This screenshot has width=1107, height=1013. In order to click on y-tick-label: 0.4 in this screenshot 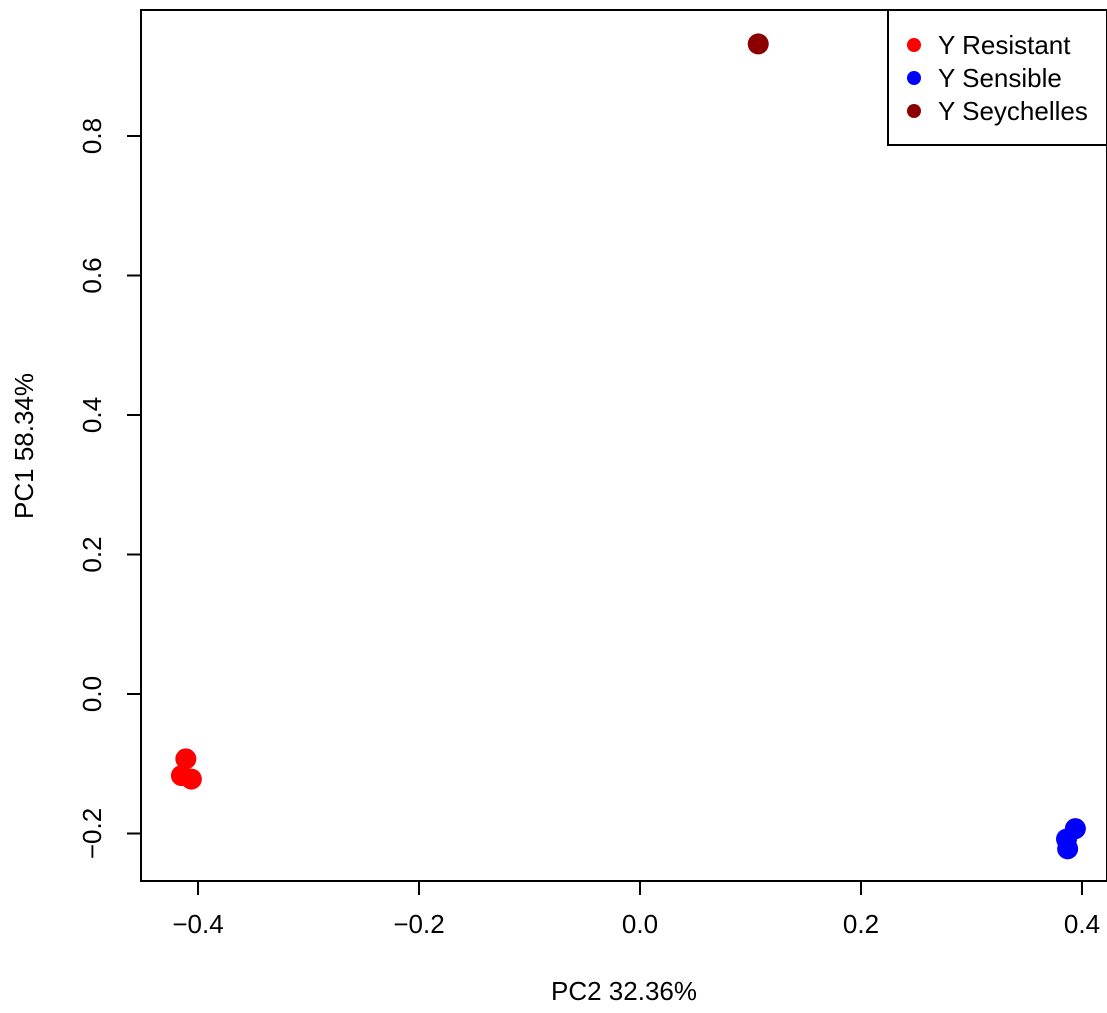, I will do `click(92, 415)`.